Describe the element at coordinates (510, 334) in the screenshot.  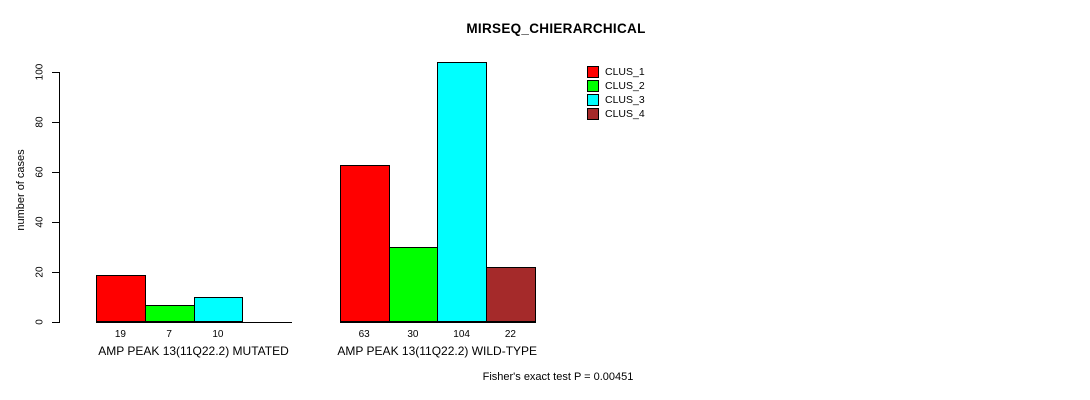
I see `bar-value-label: 22` at that location.